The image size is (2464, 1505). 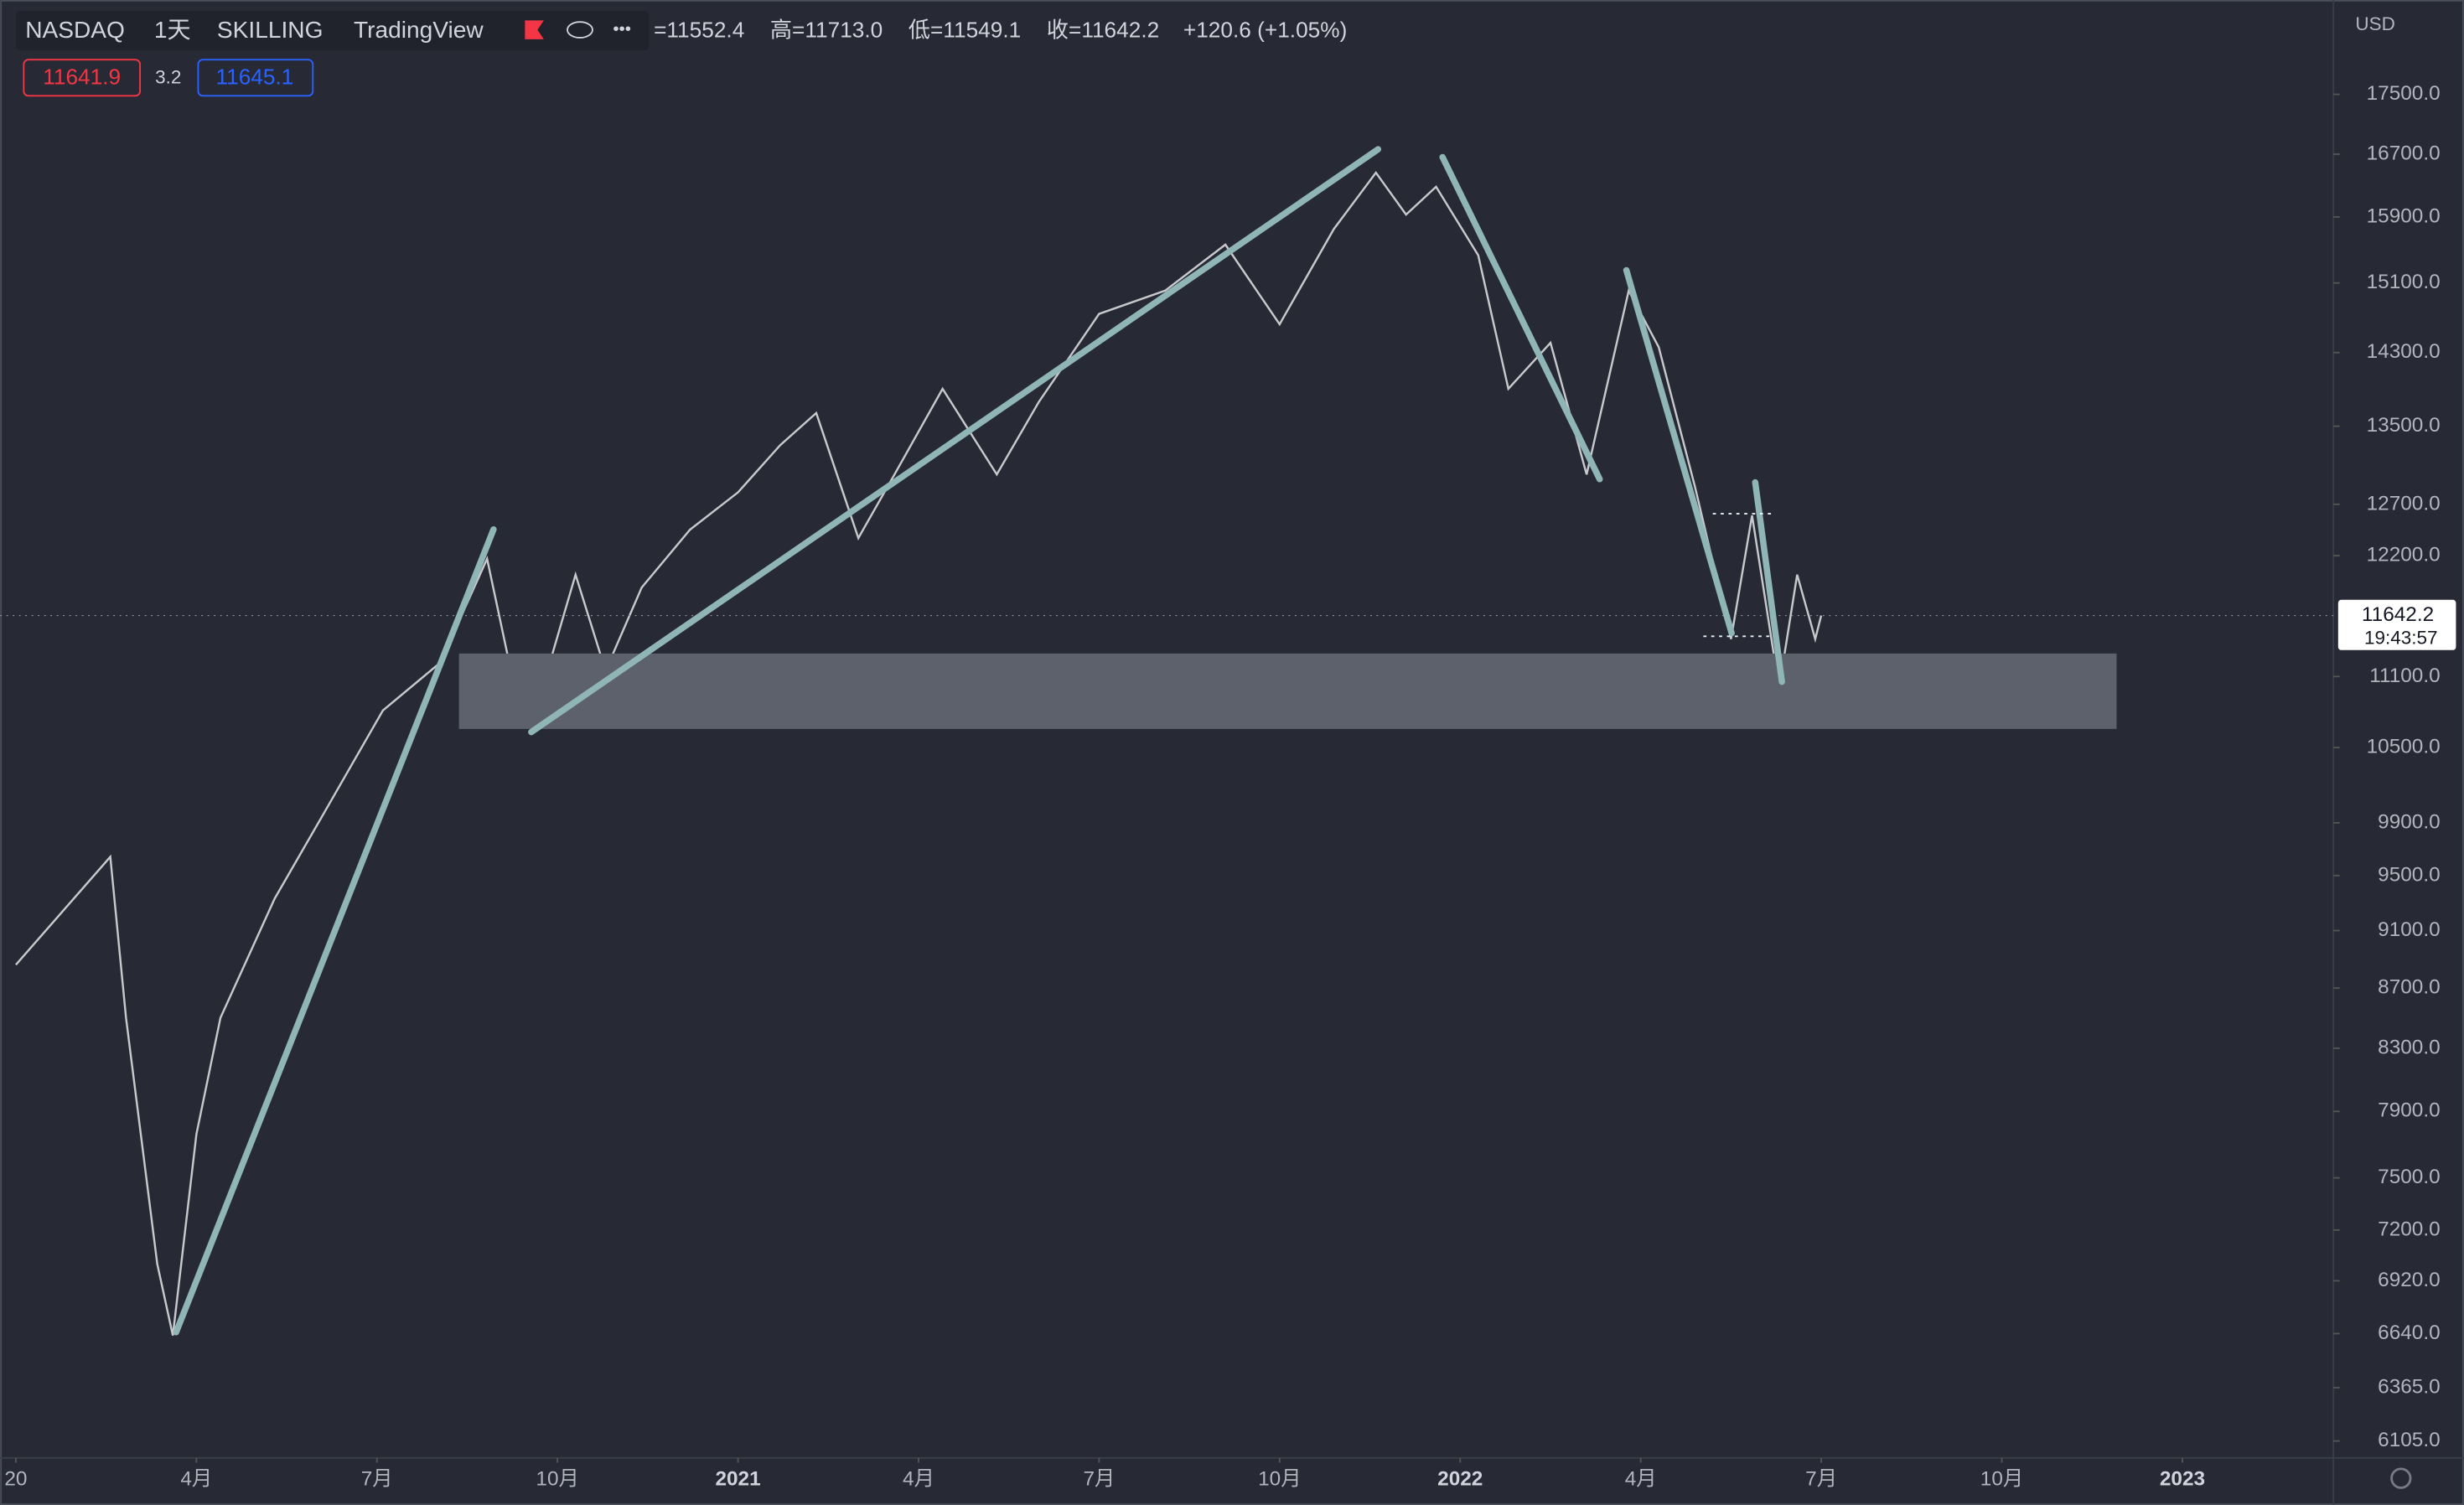 I want to click on y-tick-label: 17500.0, so click(x=2404, y=93).